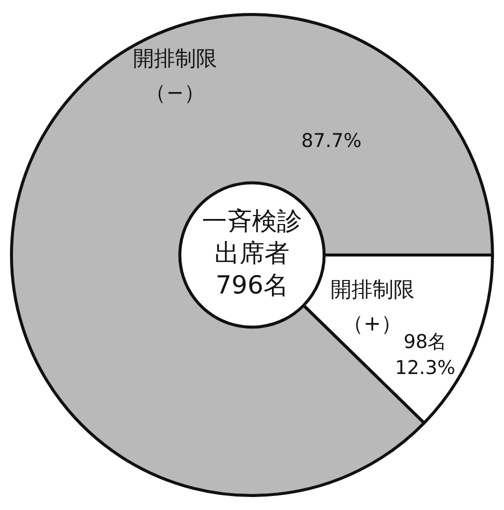 The image size is (504, 510). I want to click on data-label: 87.7%, so click(331, 141).